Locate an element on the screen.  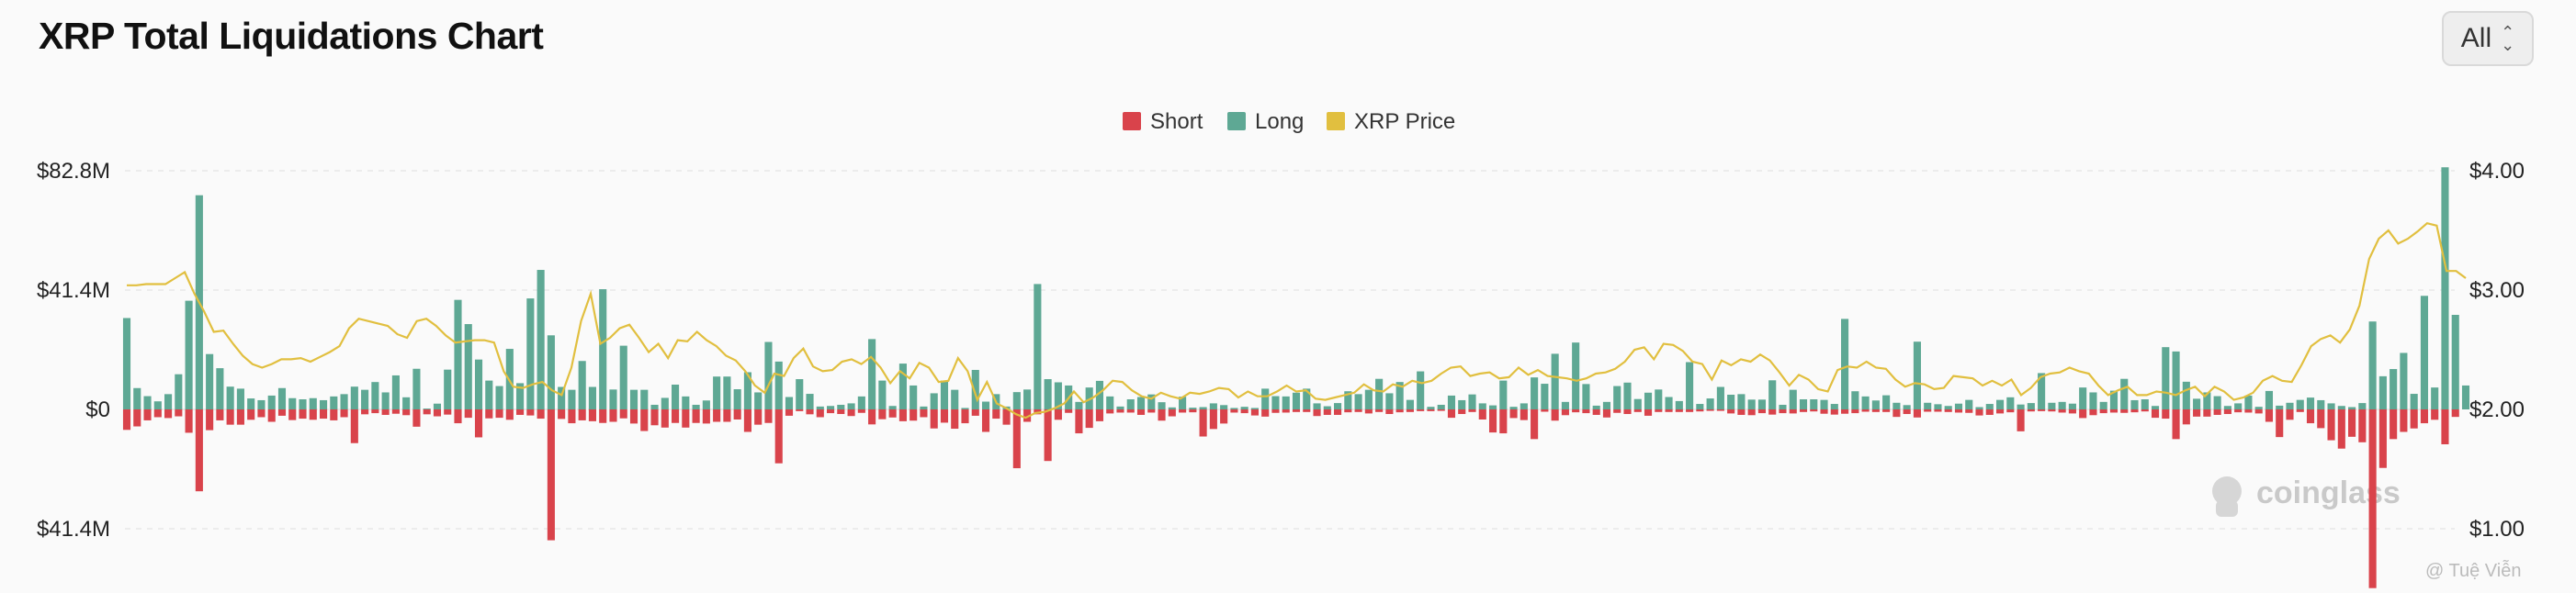
legend-label: Long is located at coordinates (1279, 122).